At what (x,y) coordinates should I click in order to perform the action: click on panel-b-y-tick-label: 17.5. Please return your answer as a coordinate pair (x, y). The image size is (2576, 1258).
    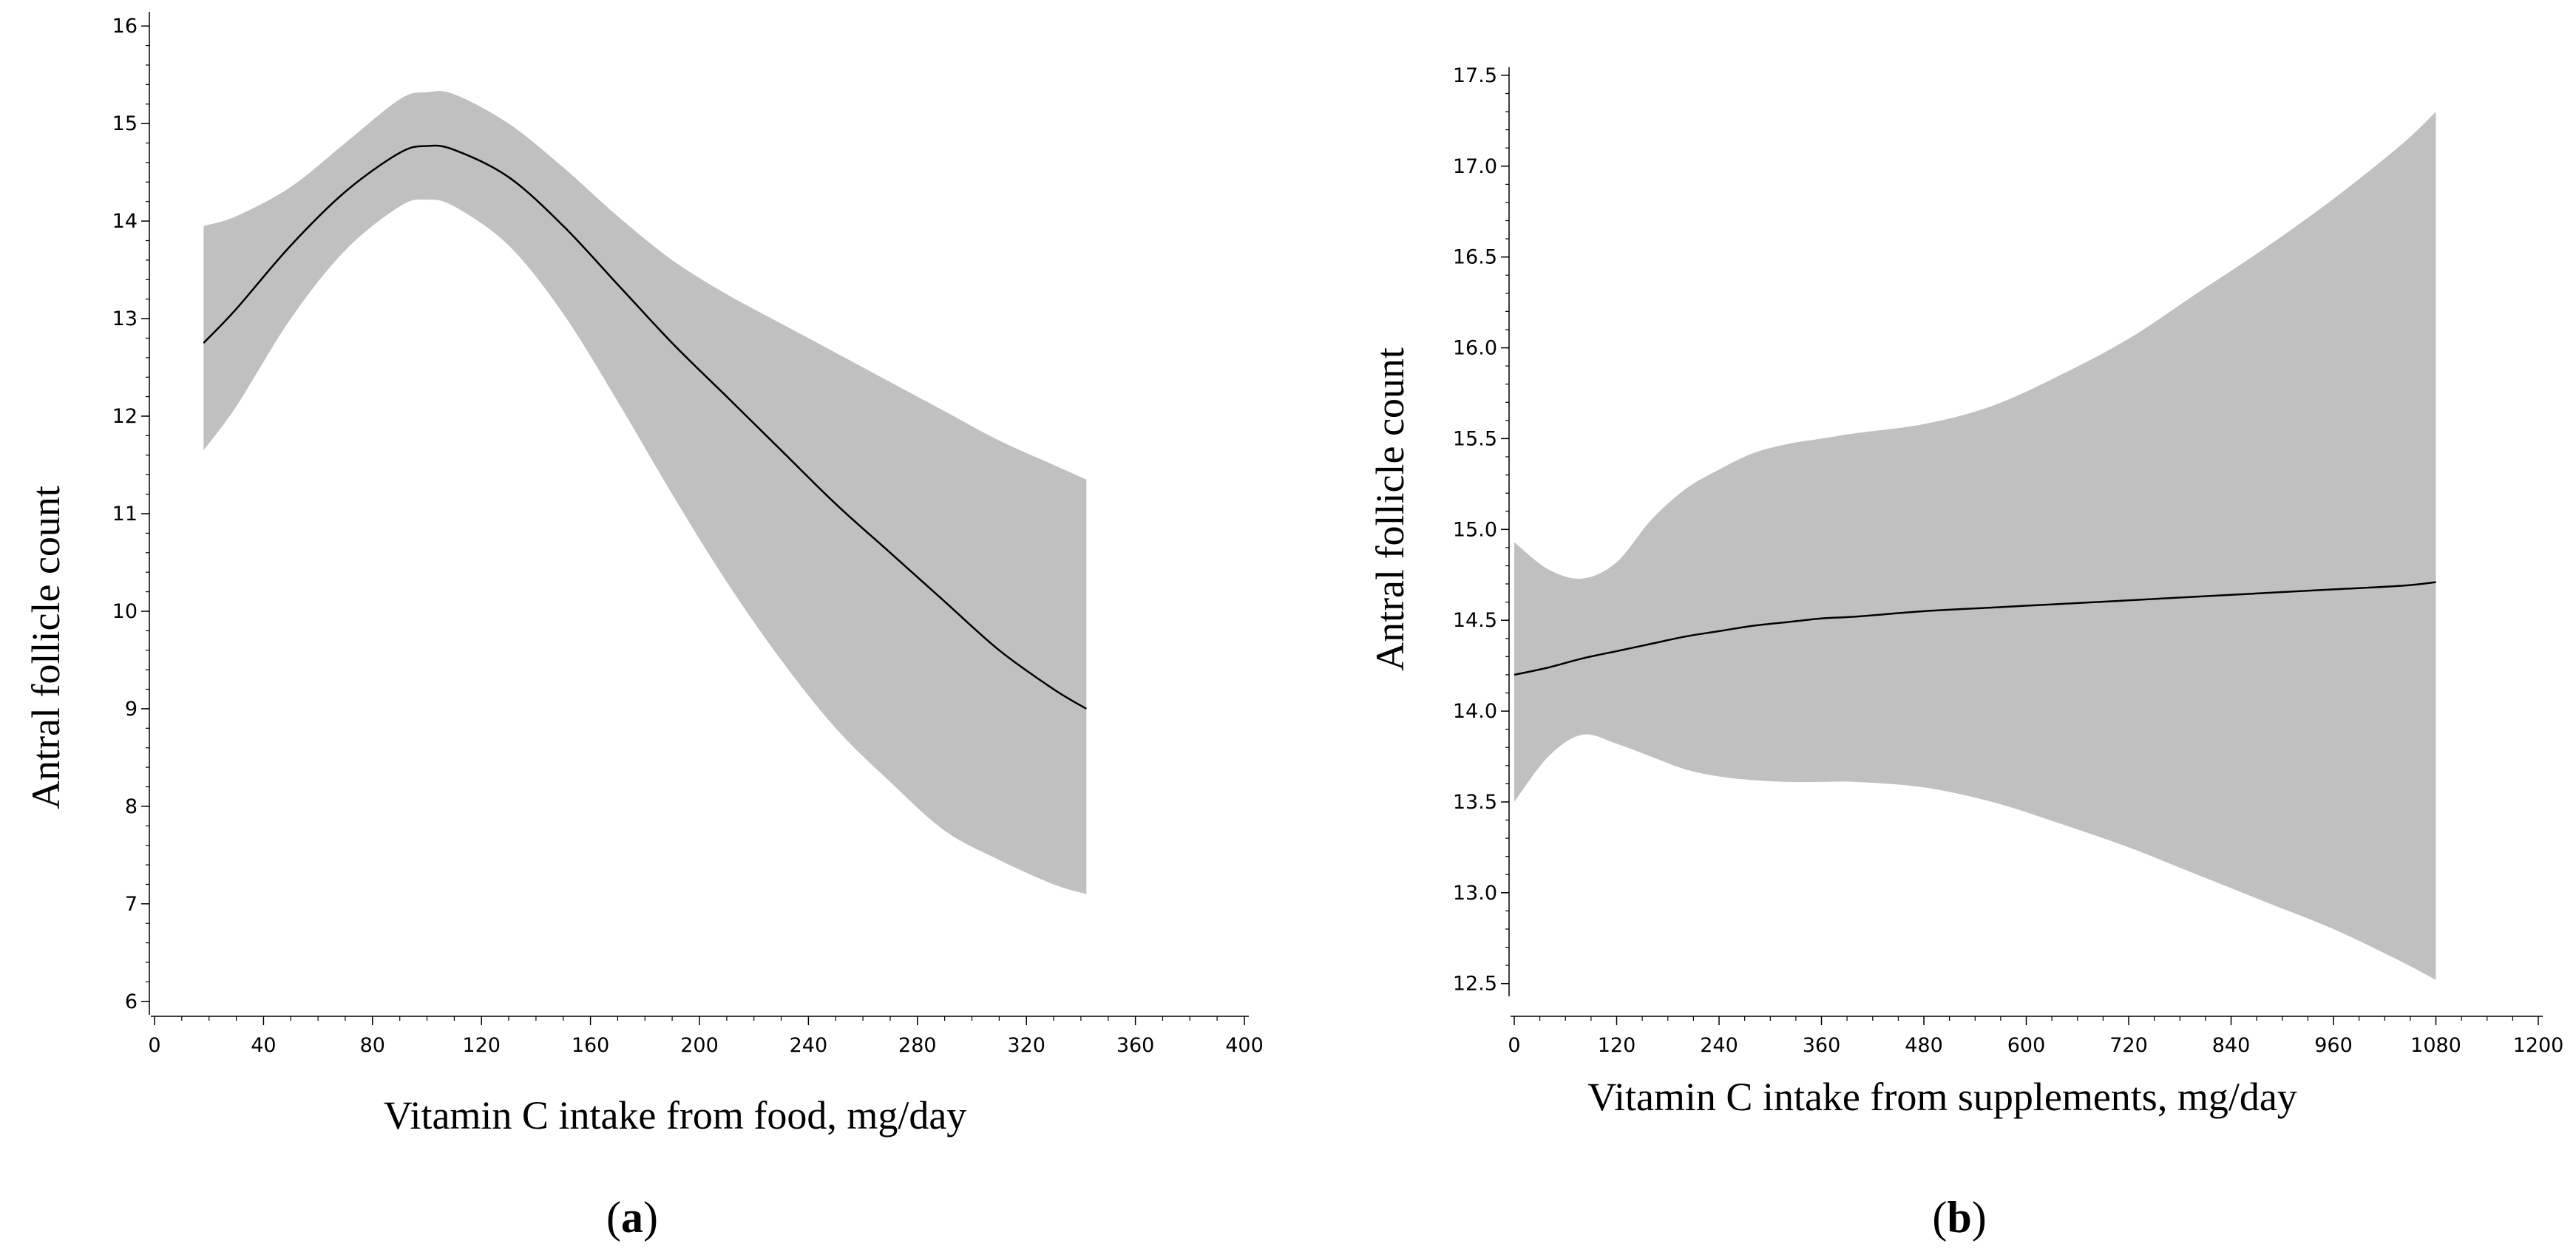
    Looking at the image, I should click on (1475, 75).